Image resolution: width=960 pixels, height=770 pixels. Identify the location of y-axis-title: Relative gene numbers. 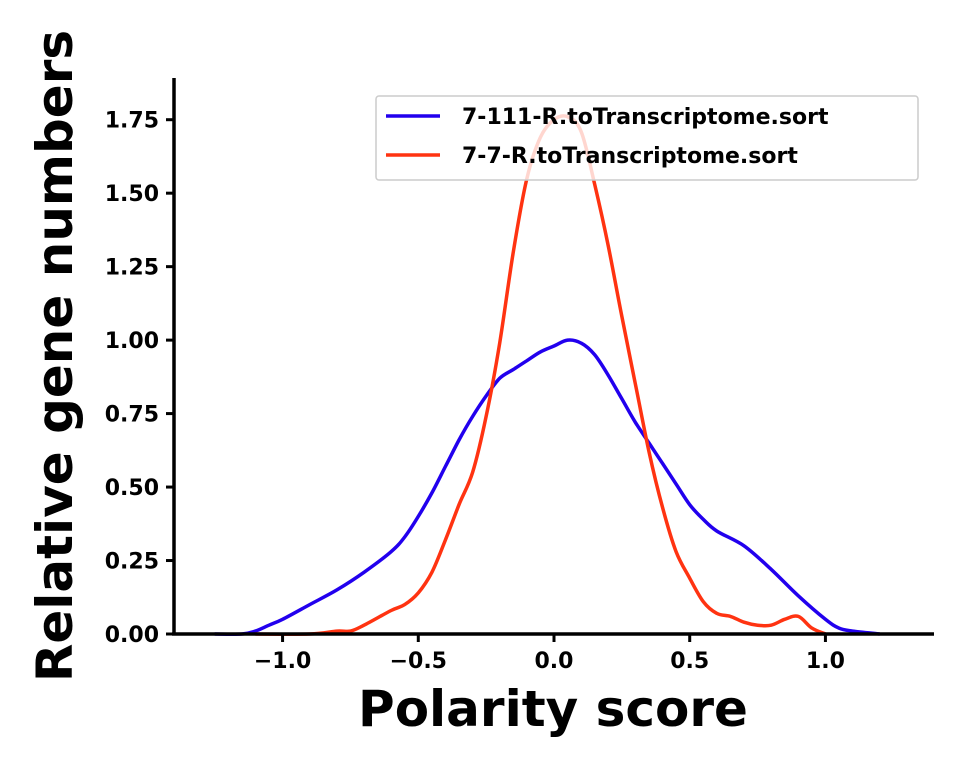
(55, 356).